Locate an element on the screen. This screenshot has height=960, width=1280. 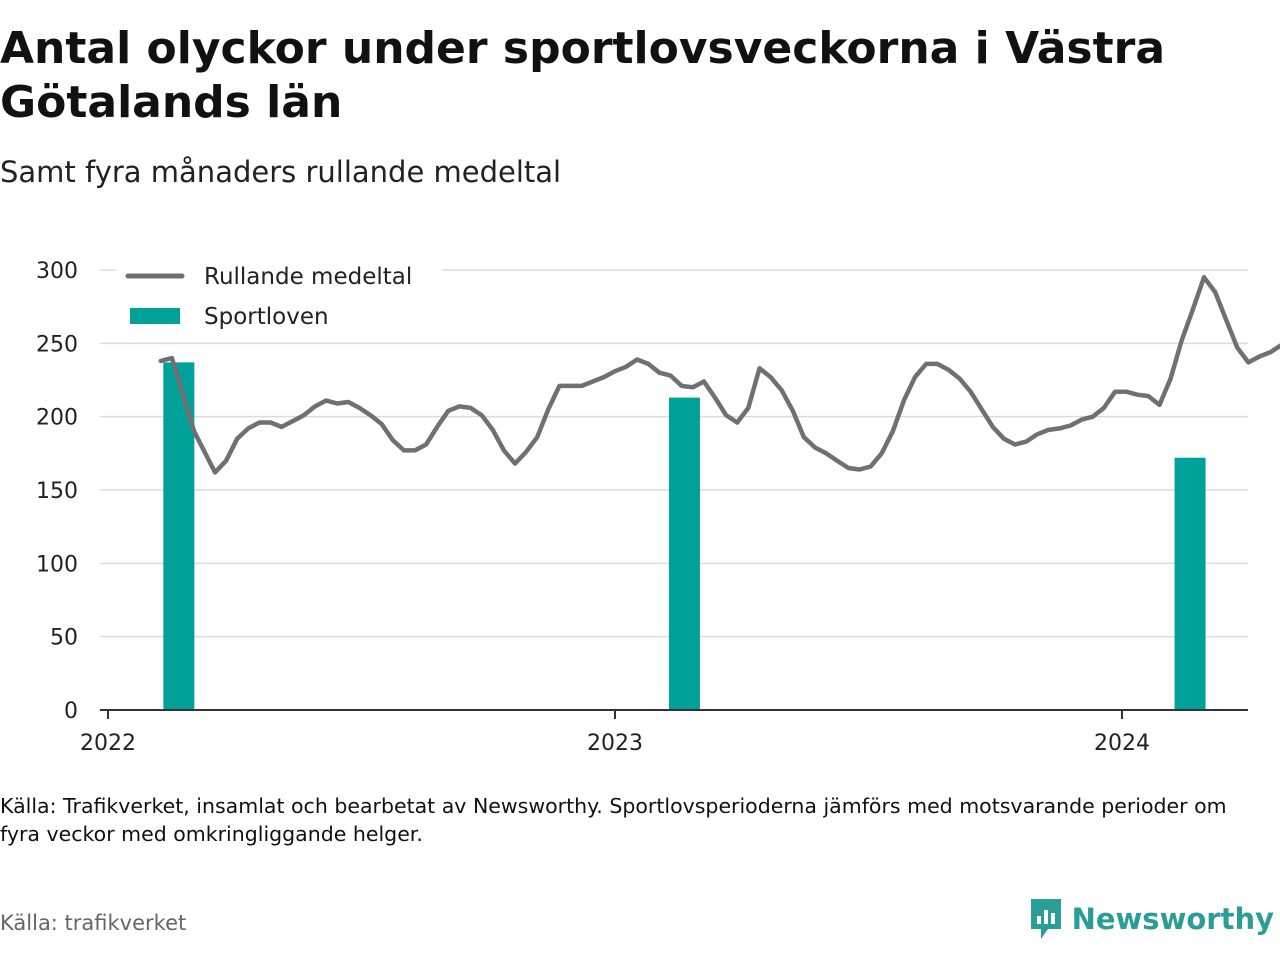
y-tick-label: 250 is located at coordinates (57, 344).